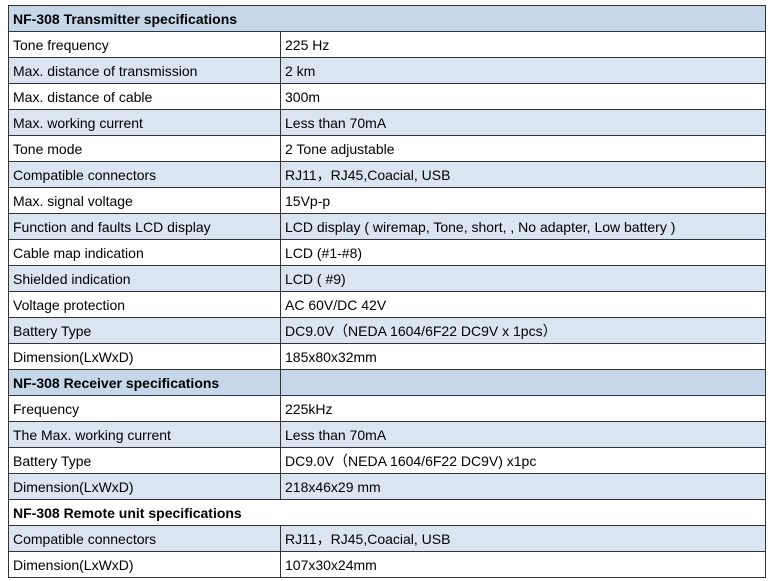  Describe the element at coordinates (523, 96) in the screenshot. I see `spec-value: 300m` at that location.